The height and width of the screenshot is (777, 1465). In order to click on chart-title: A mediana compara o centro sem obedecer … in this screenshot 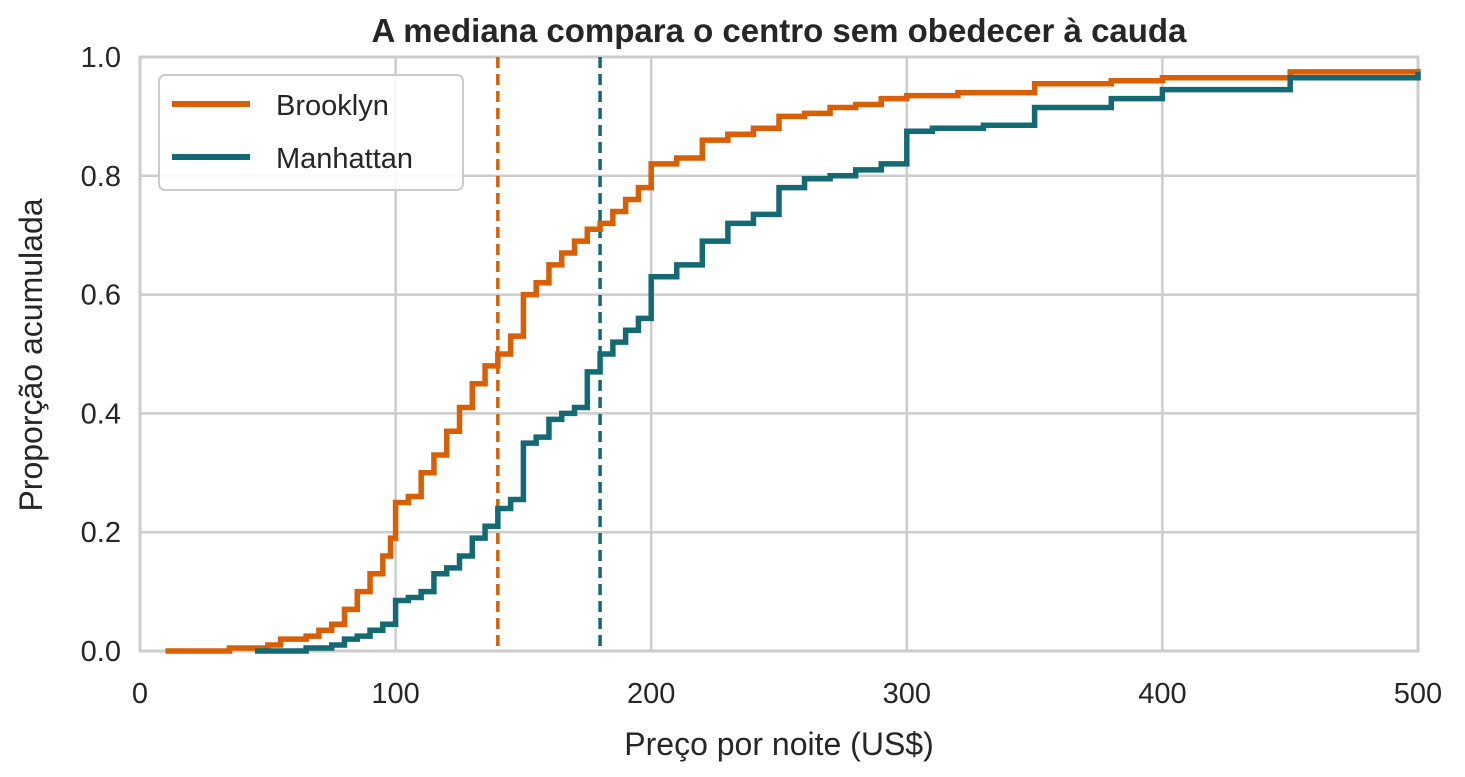, I will do `click(780, 30)`.